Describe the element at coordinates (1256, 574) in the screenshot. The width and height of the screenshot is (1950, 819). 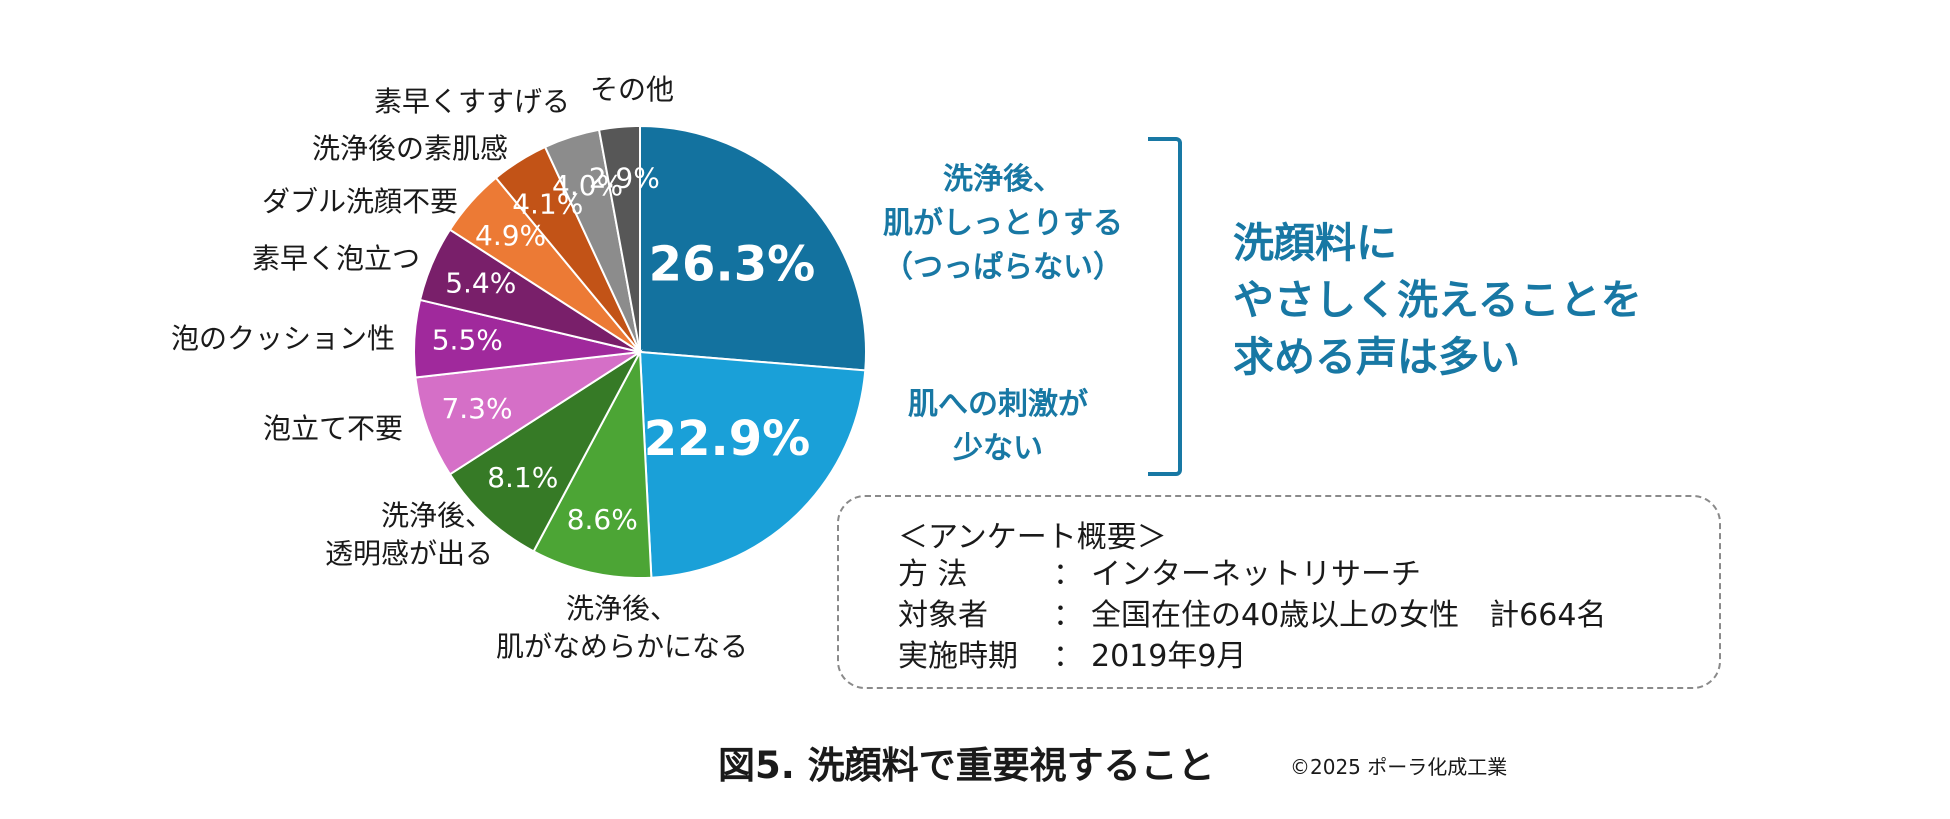
I see `survey-value: インターネットリサーチ` at that location.